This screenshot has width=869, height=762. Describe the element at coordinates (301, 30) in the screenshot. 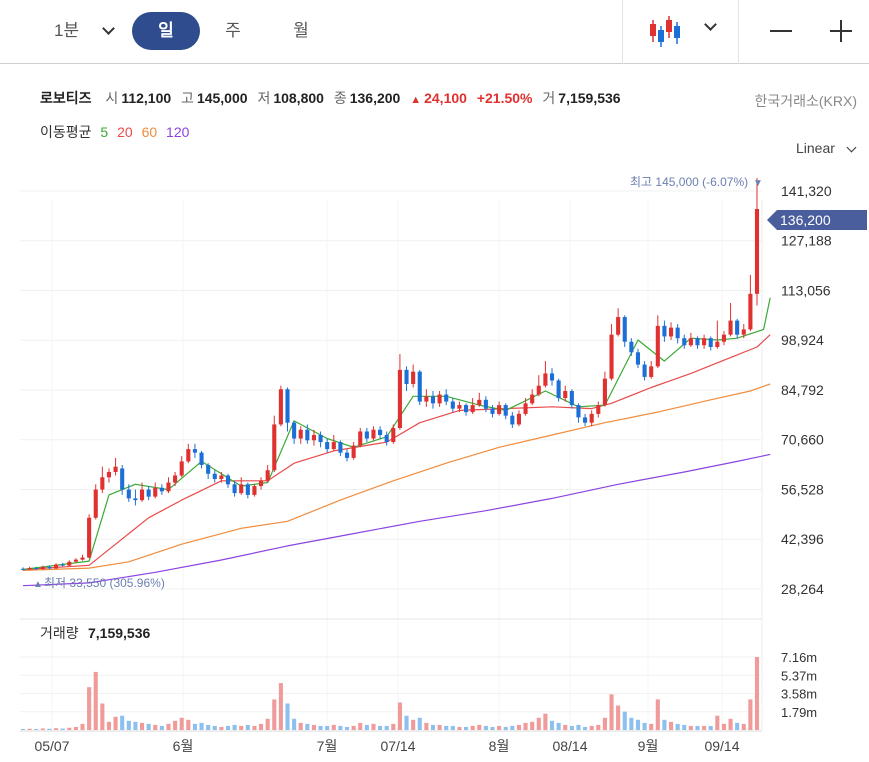

I see `tab-month: 월` at that location.